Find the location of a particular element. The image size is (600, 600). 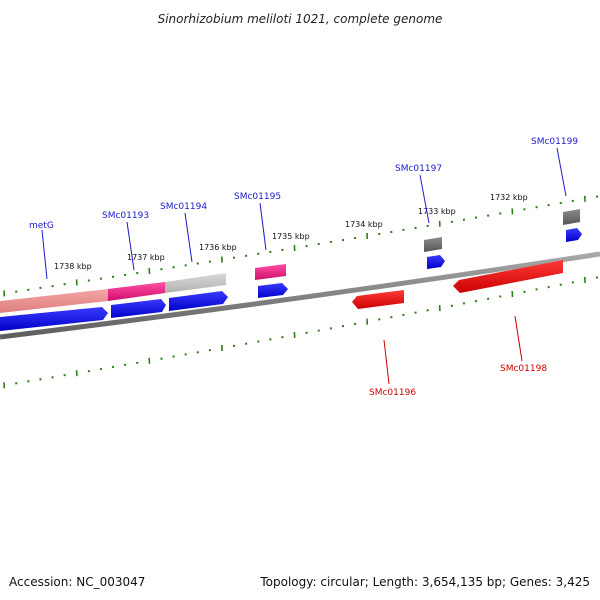

gene-bar-SMc01195 is located at coordinates (270, 272).